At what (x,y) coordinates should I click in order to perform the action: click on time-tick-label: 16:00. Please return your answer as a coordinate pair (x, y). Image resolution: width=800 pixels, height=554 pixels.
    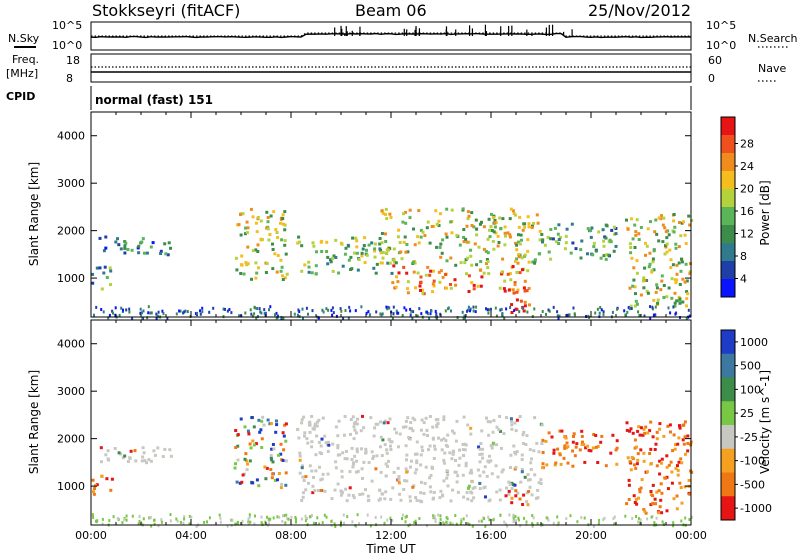
    Looking at the image, I should click on (491, 535).